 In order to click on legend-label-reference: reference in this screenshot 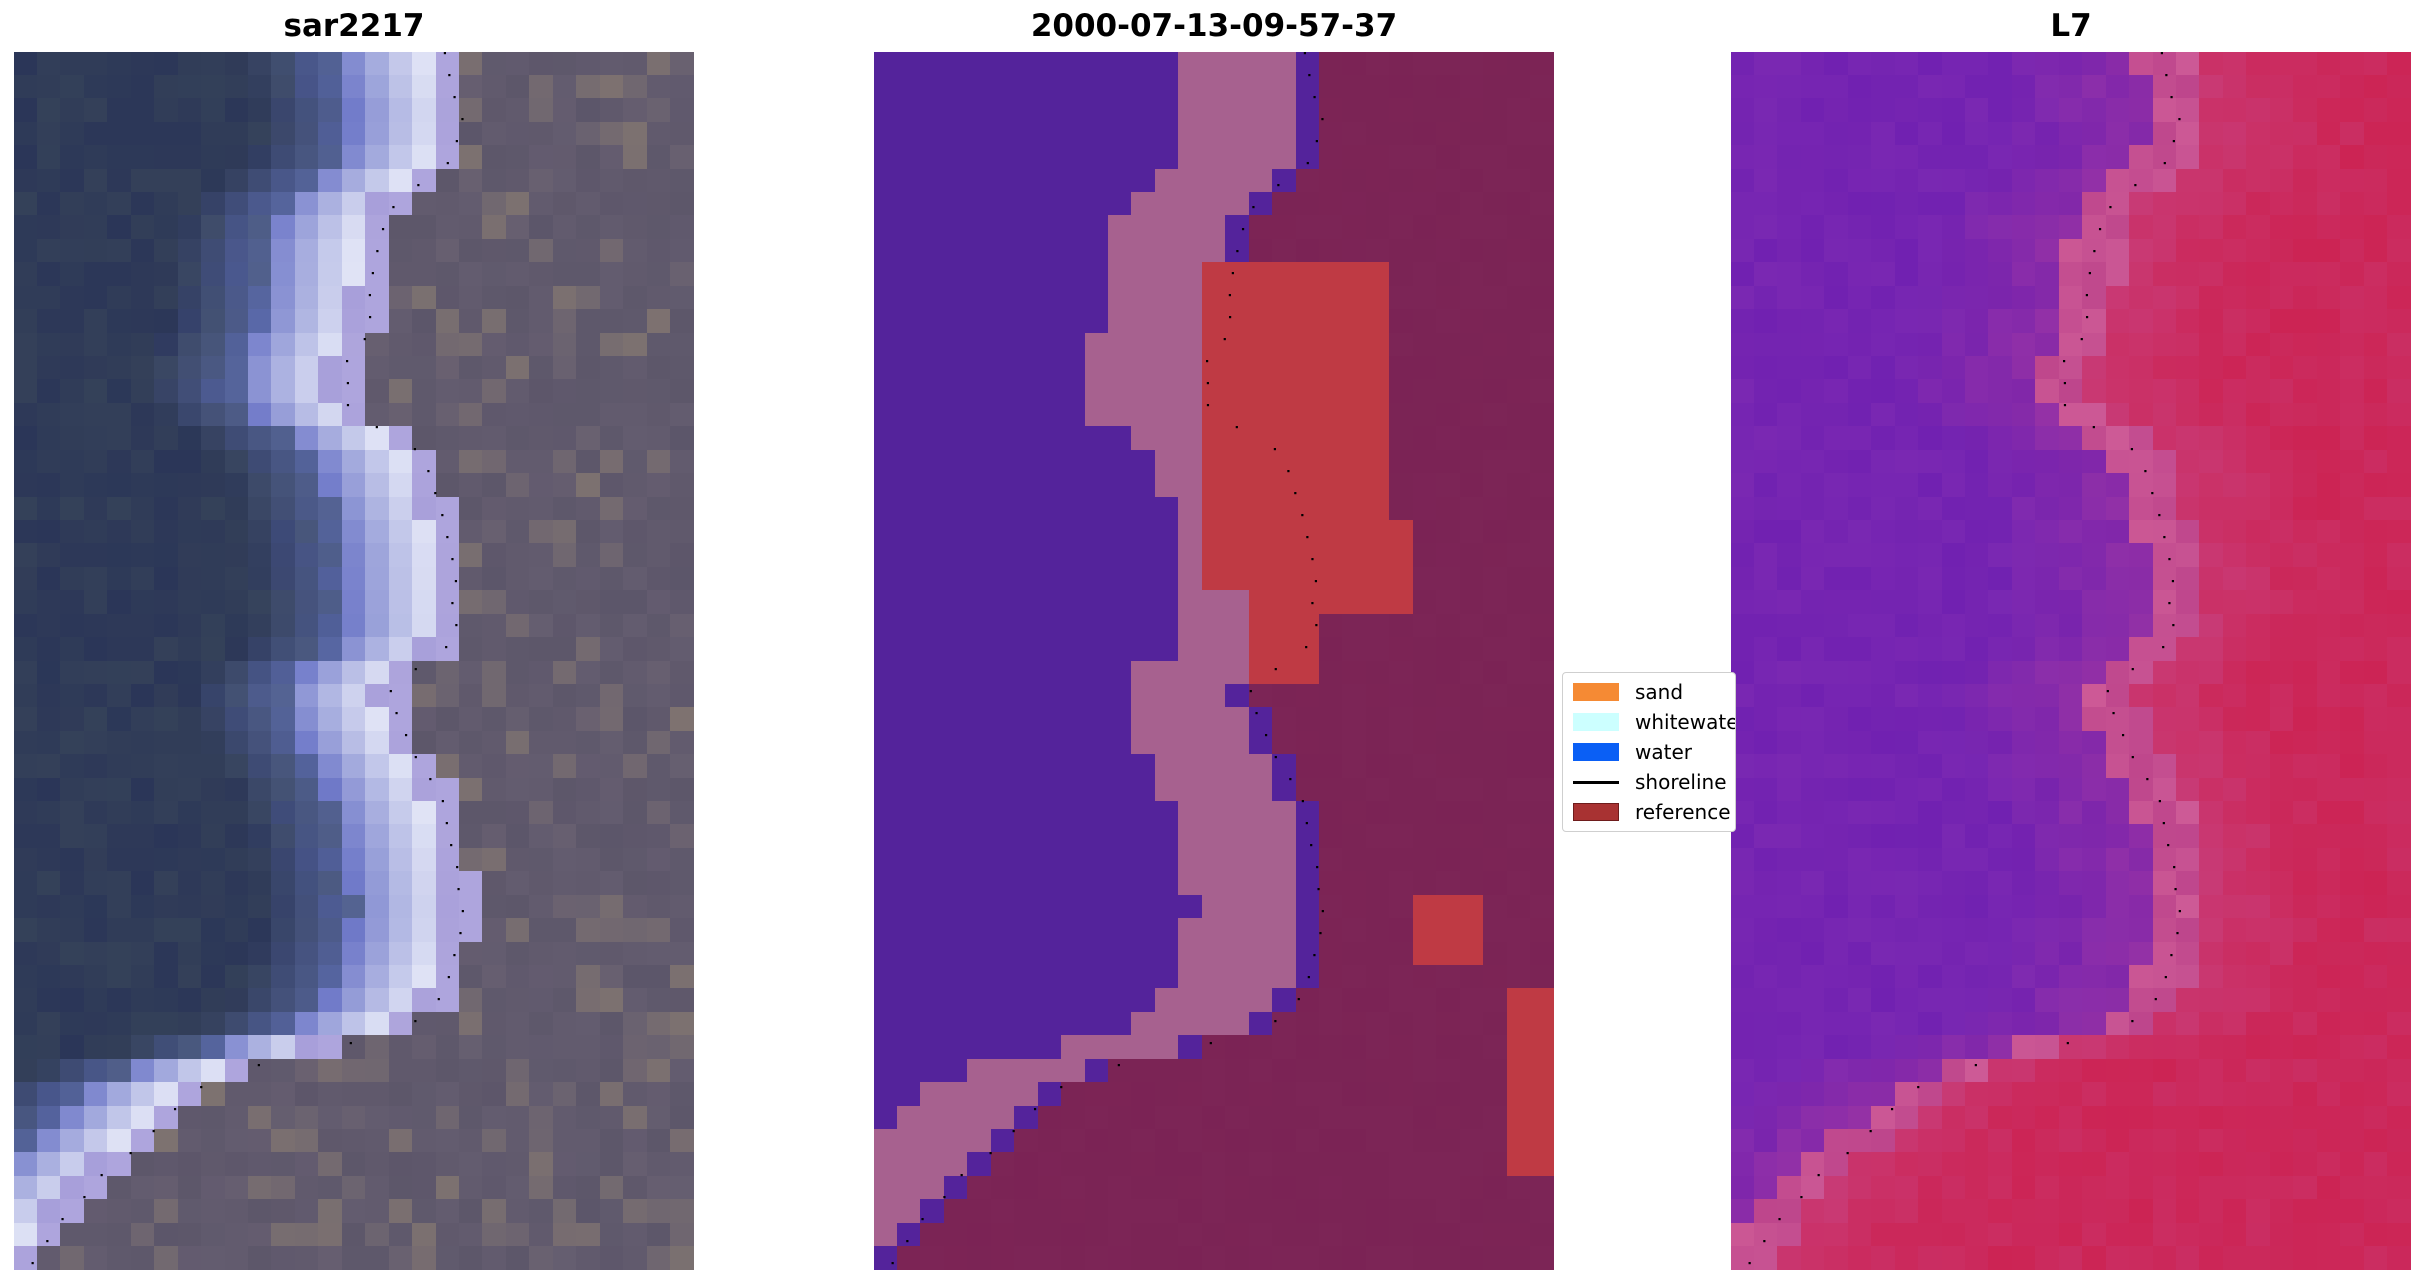, I will do `click(1683, 812)`.